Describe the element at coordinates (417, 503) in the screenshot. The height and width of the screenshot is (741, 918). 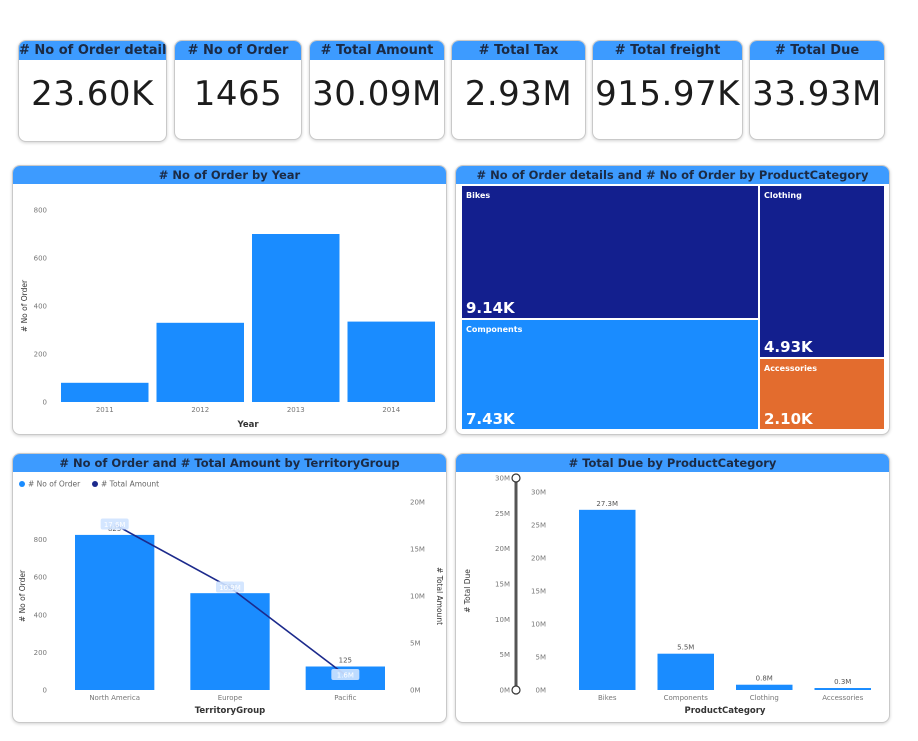
I see `y2-tick-label: 20M` at that location.